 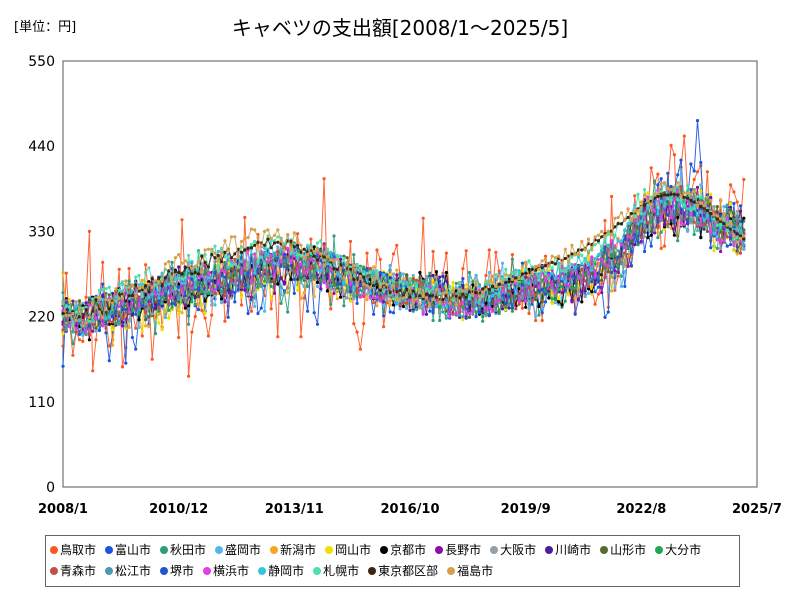 What do you see at coordinates (494, 549) in the screenshot?
I see `legend-marker` at bounding box center [494, 549].